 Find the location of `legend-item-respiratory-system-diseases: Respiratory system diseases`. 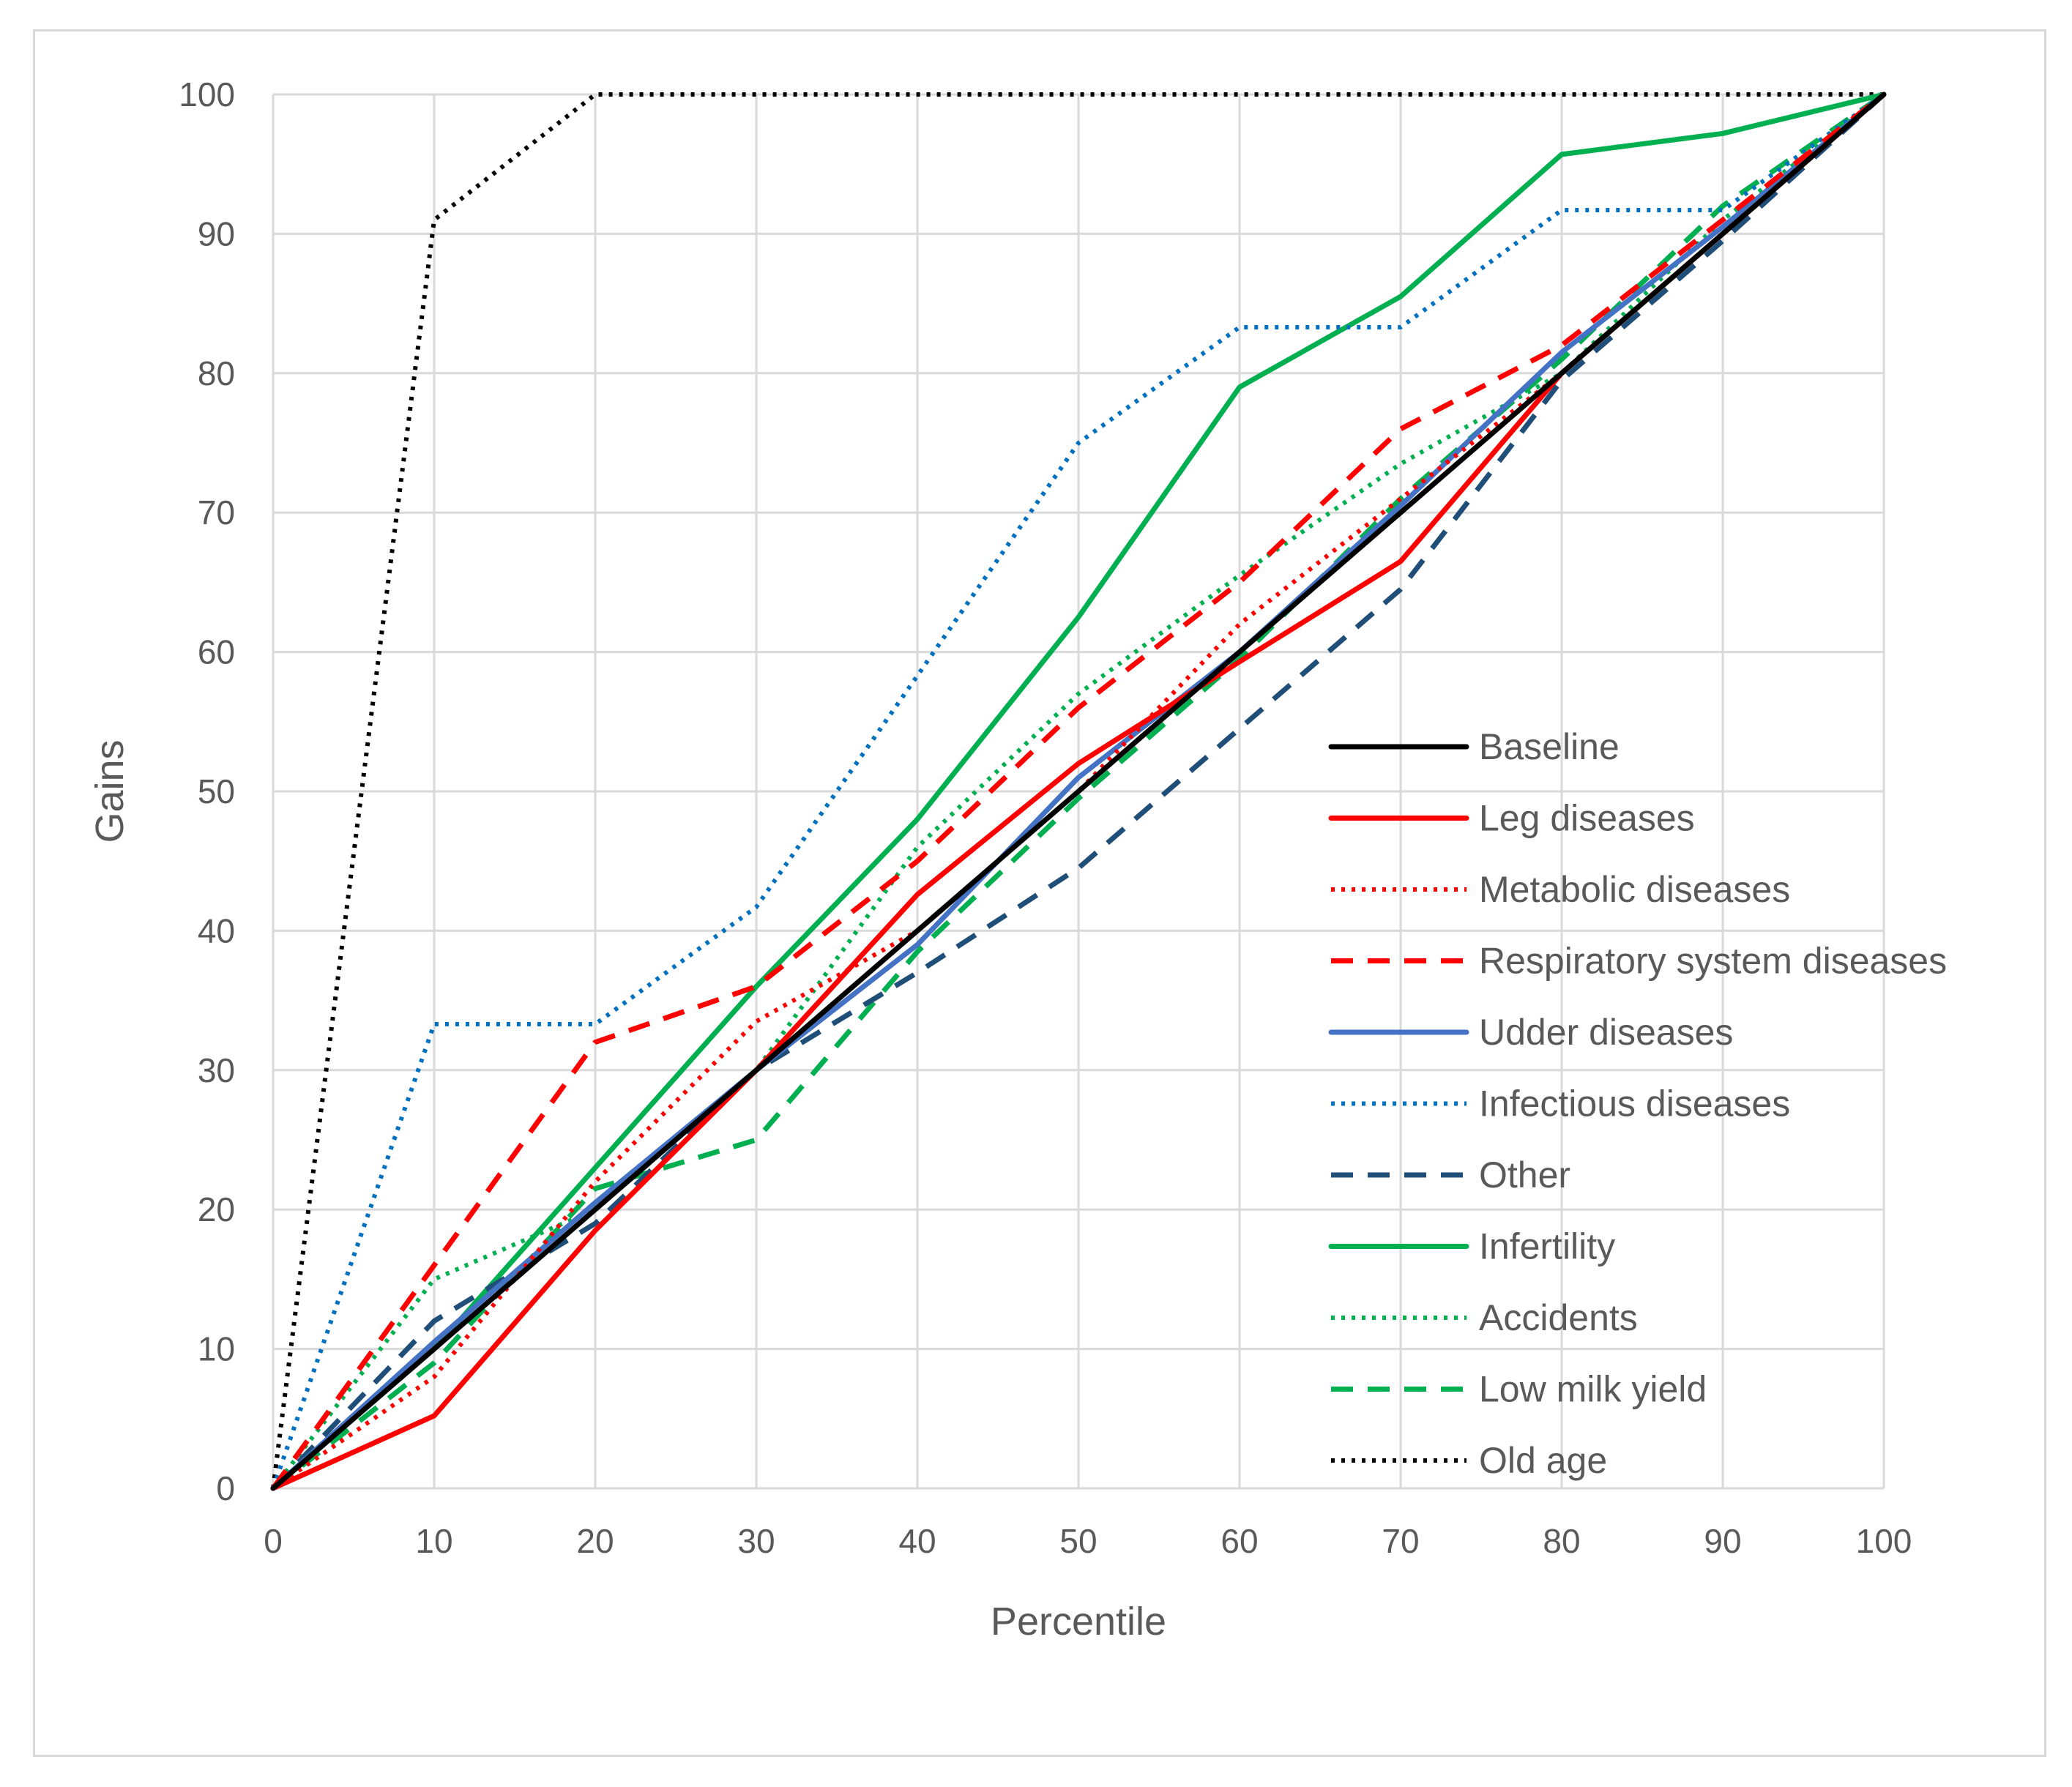

legend-item-respiratory-system-diseases: Respiratory system diseases is located at coordinates (1639, 961).